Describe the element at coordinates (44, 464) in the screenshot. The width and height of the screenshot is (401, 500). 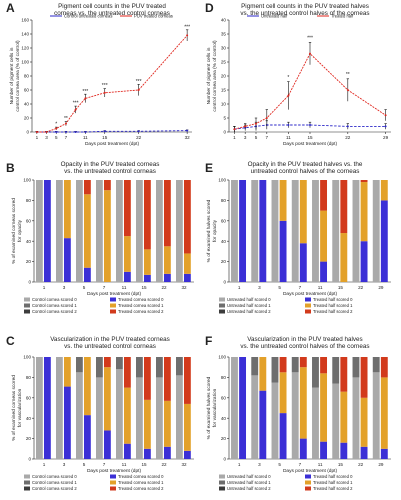
I see `x-tick-label: 1` at that location.